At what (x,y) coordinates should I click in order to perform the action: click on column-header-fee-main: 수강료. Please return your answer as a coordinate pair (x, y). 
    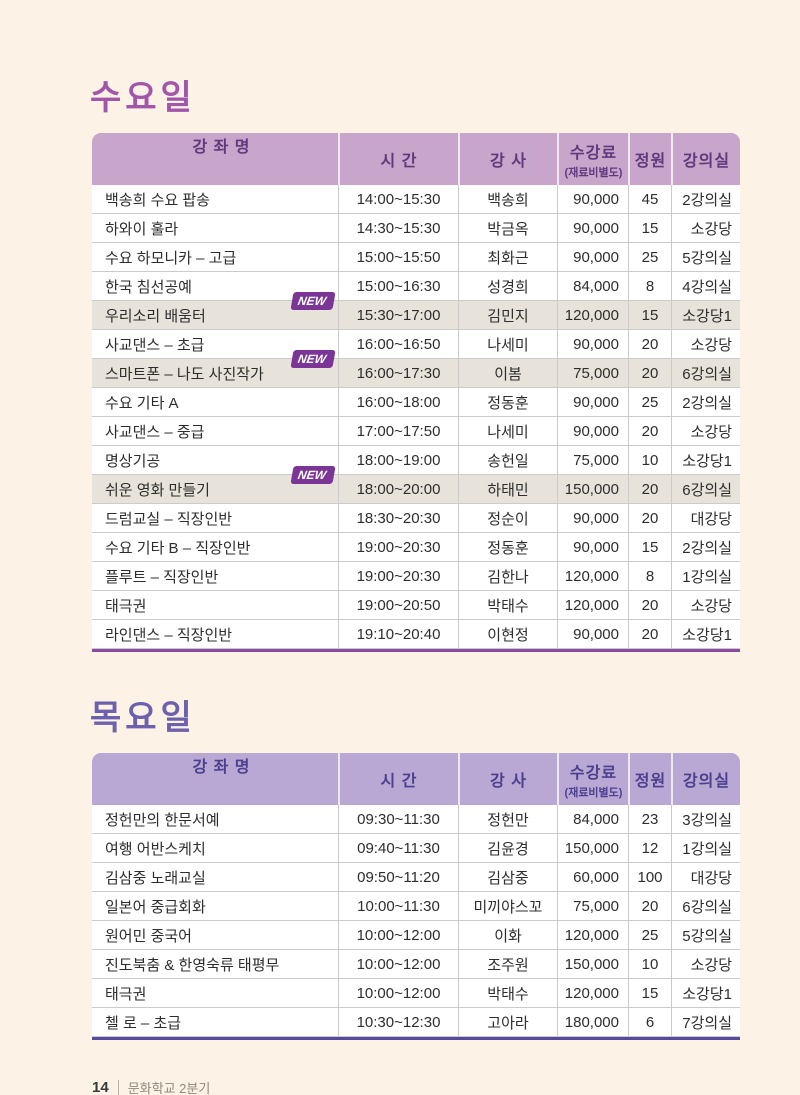
    Looking at the image, I should click on (593, 773).